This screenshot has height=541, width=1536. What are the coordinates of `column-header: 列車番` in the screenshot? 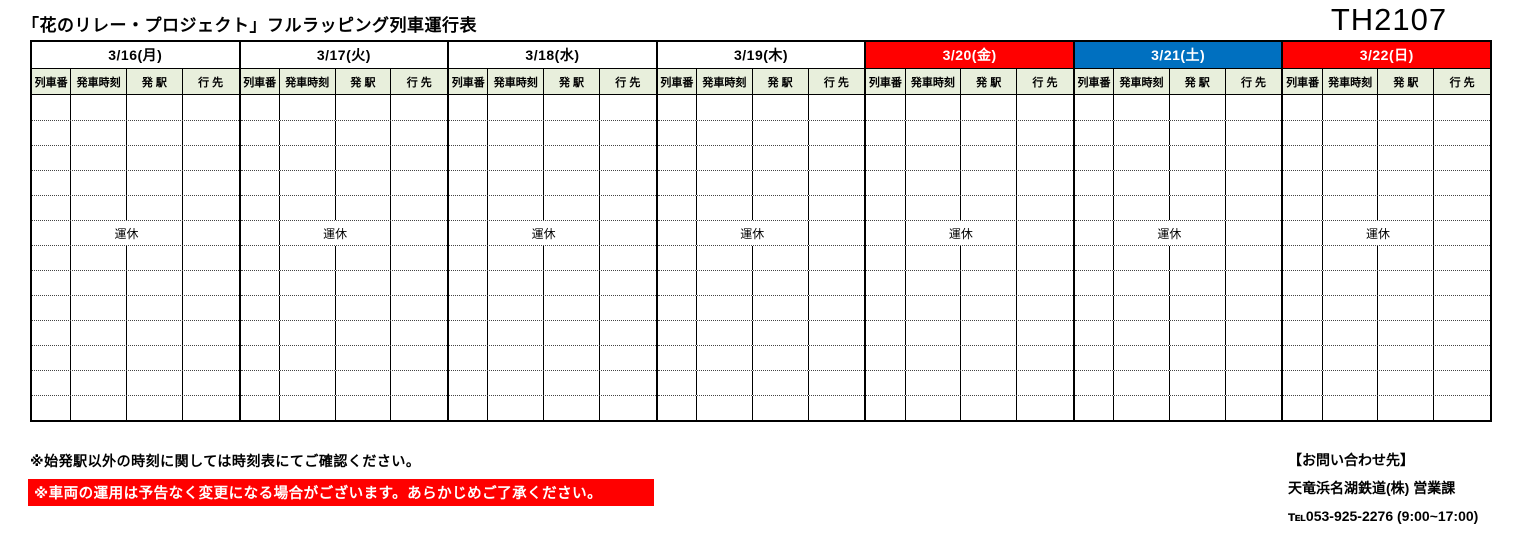 It's located at (677, 81).